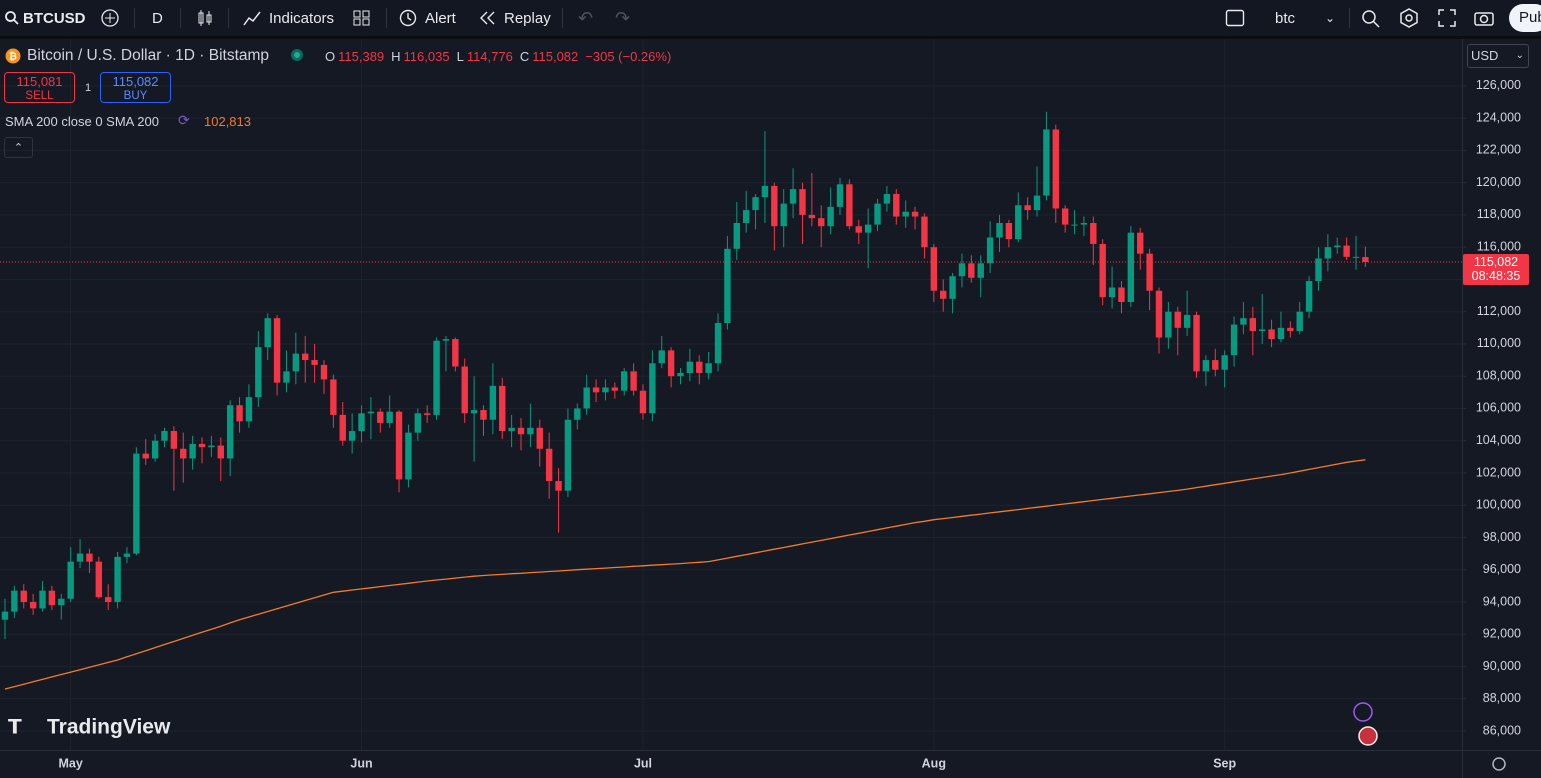  What do you see at coordinates (1409, 18) in the screenshot?
I see `settings-button` at bounding box center [1409, 18].